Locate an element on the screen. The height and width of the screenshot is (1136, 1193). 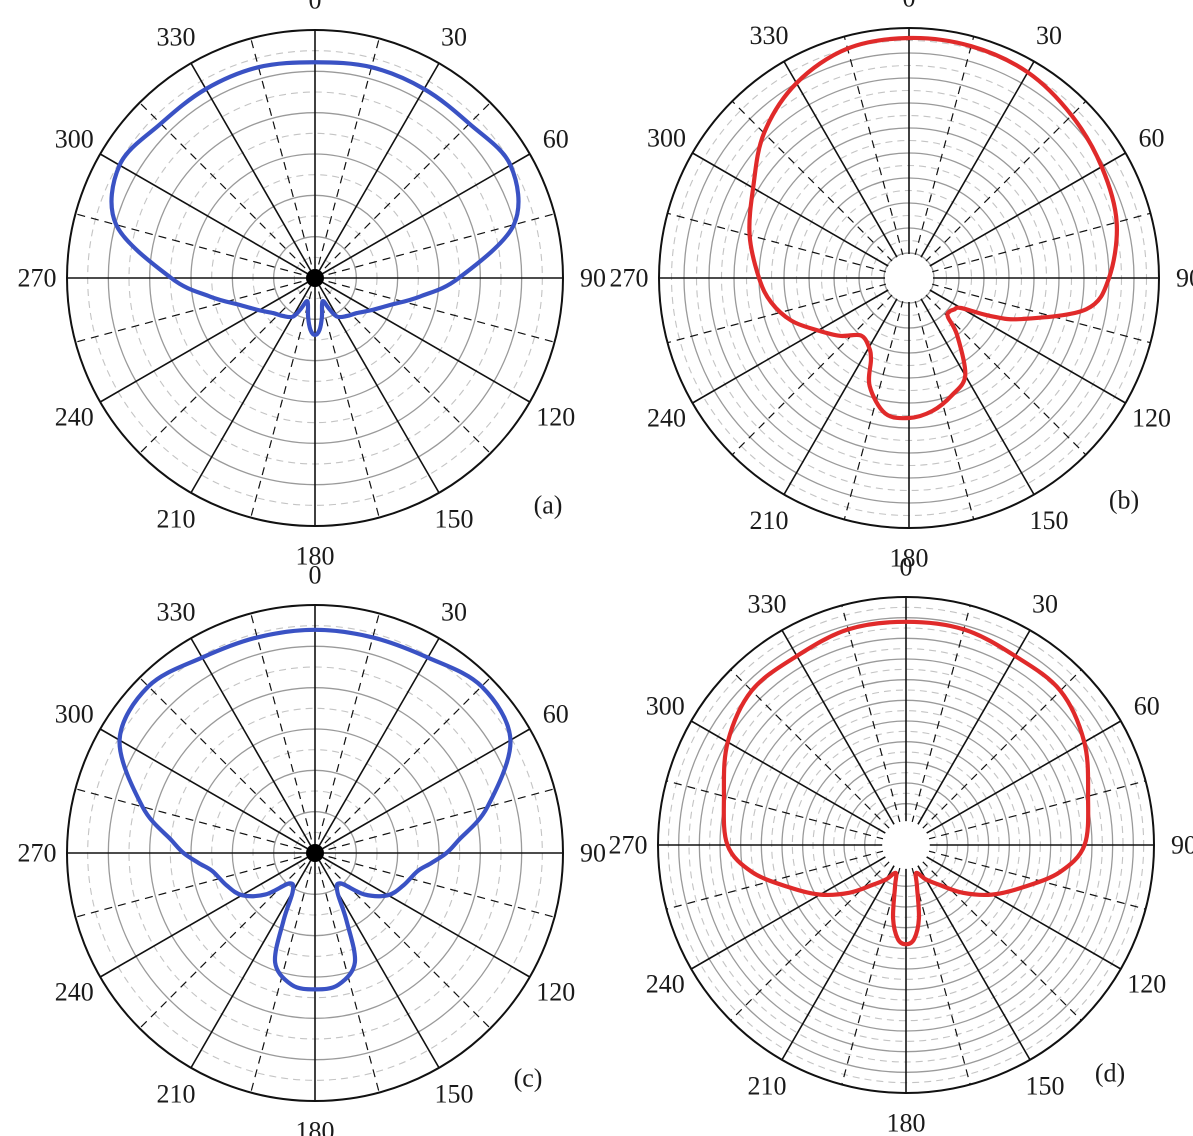
panel-label: (b) is located at coordinates (1124, 500).